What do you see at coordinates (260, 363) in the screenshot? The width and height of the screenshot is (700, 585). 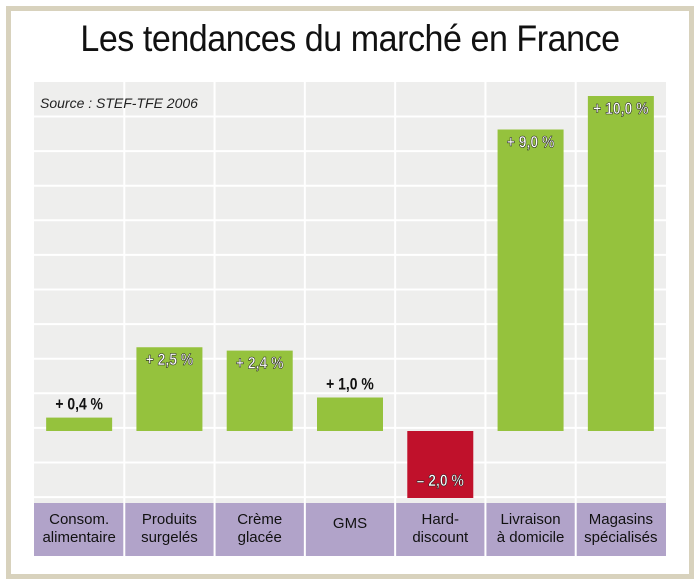 I see `data-label: + 2,4 %` at bounding box center [260, 363].